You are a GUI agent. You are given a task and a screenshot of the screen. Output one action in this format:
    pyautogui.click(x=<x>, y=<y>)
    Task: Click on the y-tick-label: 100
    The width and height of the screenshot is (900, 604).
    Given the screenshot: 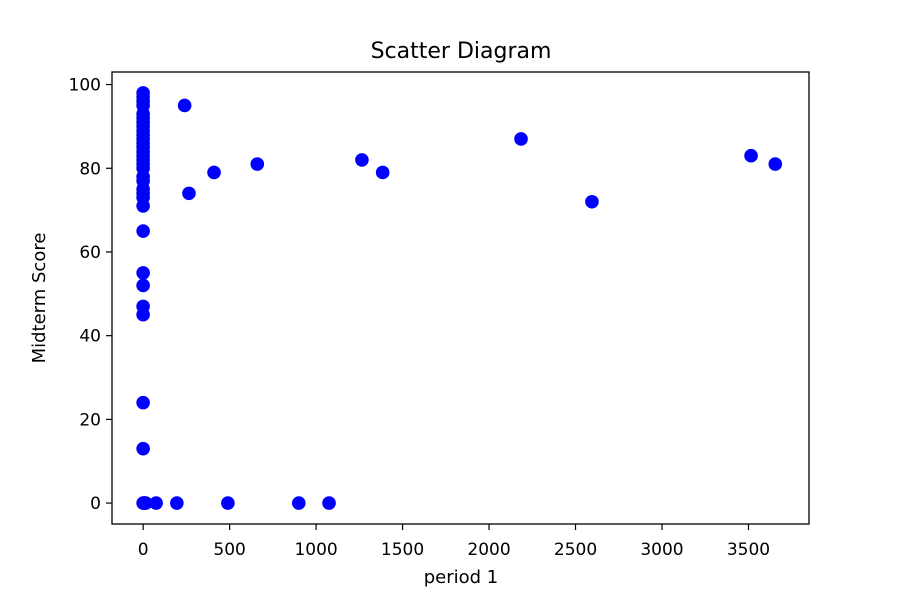 What is the action you would take?
    pyautogui.click(x=85, y=86)
    